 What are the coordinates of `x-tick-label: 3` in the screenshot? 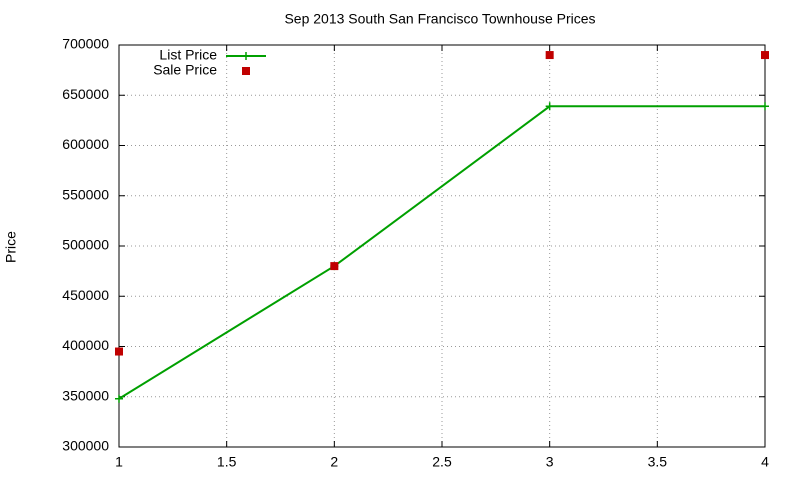 It's located at (550, 462).